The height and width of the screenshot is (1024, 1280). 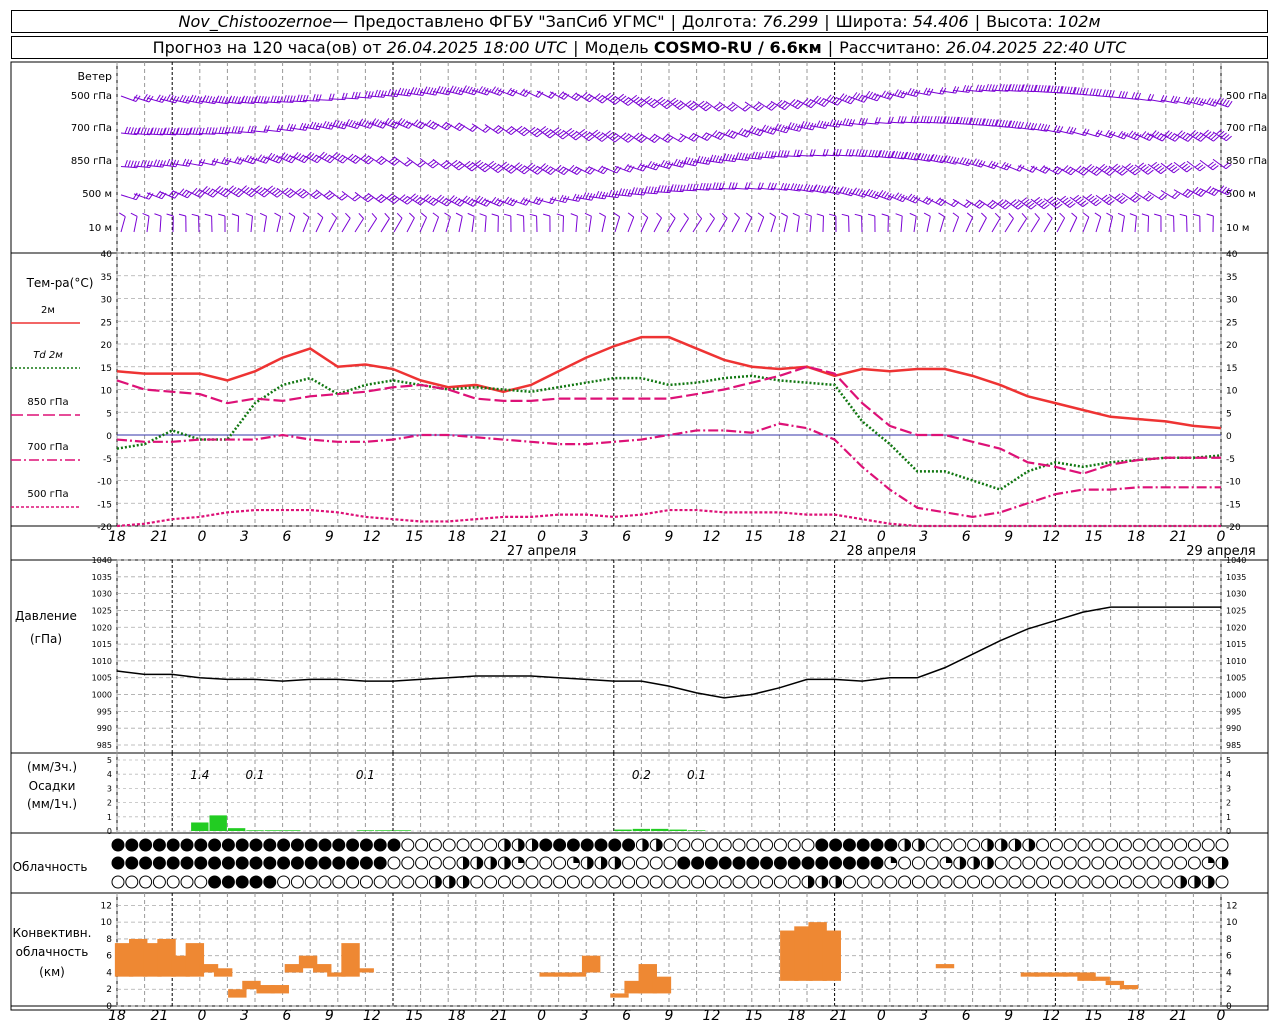 I want to click on wind-level-label-right: 500 гПа, so click(x=1246, y=96).